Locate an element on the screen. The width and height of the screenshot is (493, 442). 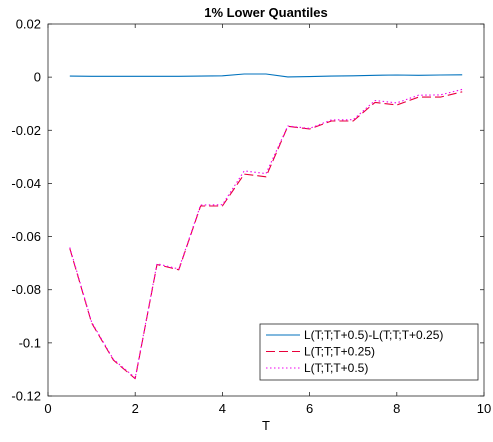
x-tick-label: 2 is located at coordinates (135, 408).